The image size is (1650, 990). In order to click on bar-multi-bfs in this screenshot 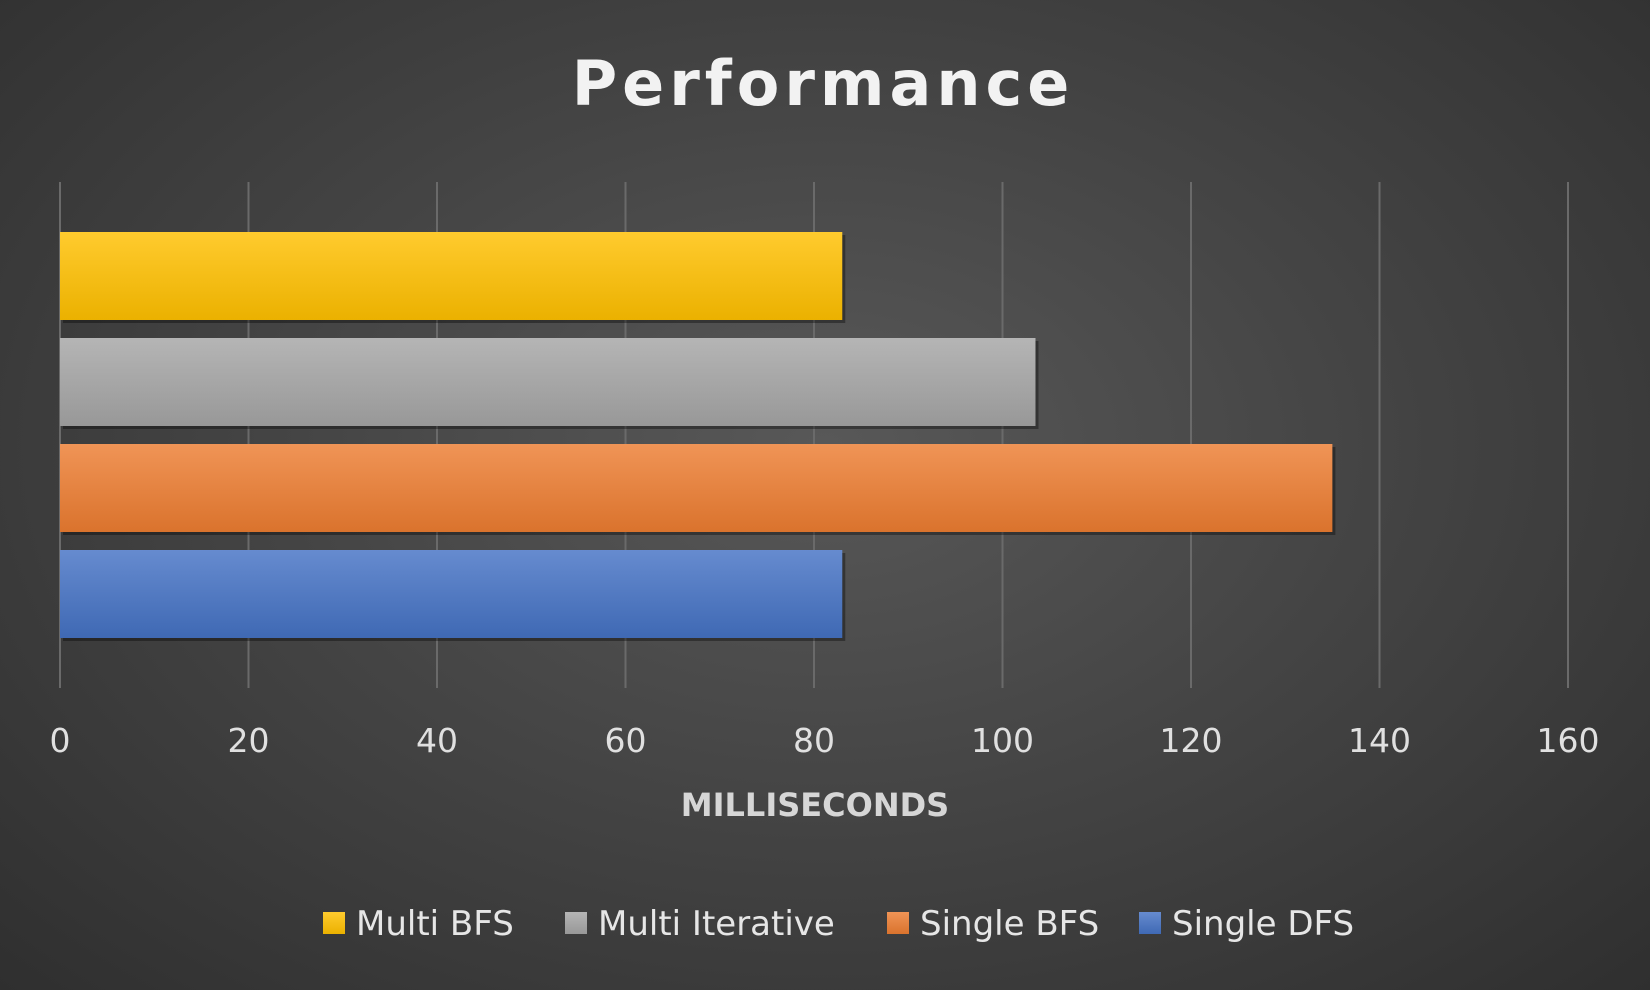, I will do `click(451, 276)`.